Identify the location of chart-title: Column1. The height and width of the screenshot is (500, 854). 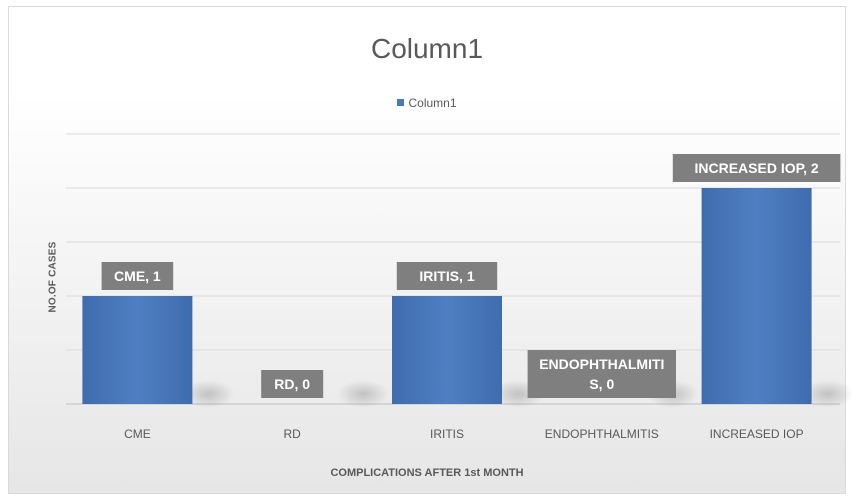
(427, 48).